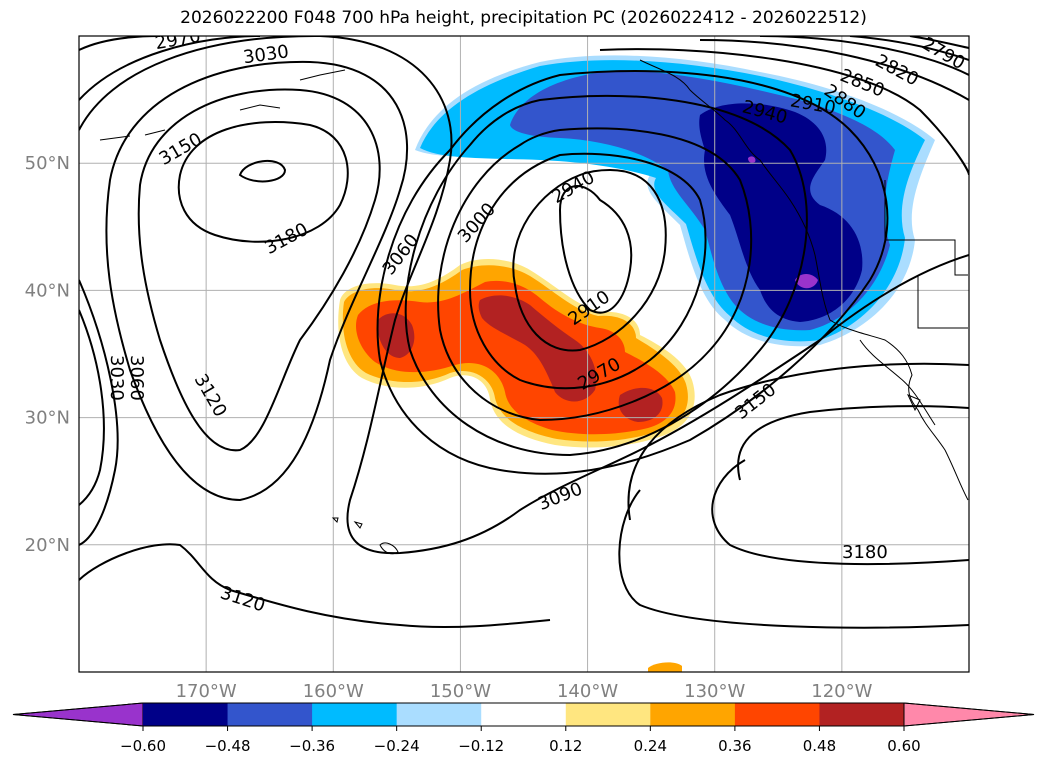 The width and height of the screenshot is (1047, 765). I want to click on colorbar-tick-label: −0.60, so click(143, 746).